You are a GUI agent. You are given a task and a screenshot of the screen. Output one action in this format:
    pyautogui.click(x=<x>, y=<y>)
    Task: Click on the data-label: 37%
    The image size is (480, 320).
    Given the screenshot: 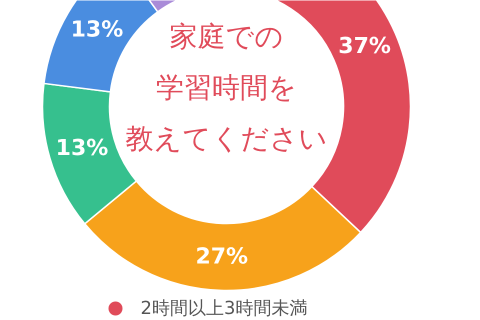 What is the action you would take?
    pyautogui.click(x=364, y=47)
    